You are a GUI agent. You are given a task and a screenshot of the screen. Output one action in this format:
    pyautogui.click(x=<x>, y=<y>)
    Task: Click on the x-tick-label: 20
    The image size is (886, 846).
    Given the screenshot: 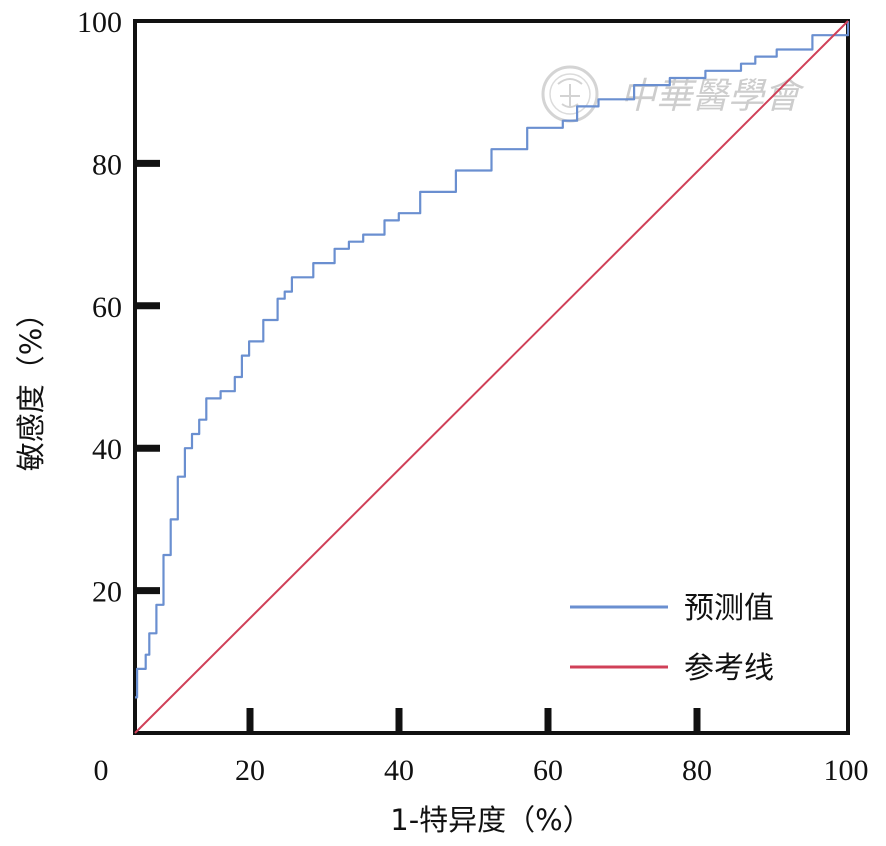 What is the action you would take?
    pyautogui.click(x=250, y=770)
    